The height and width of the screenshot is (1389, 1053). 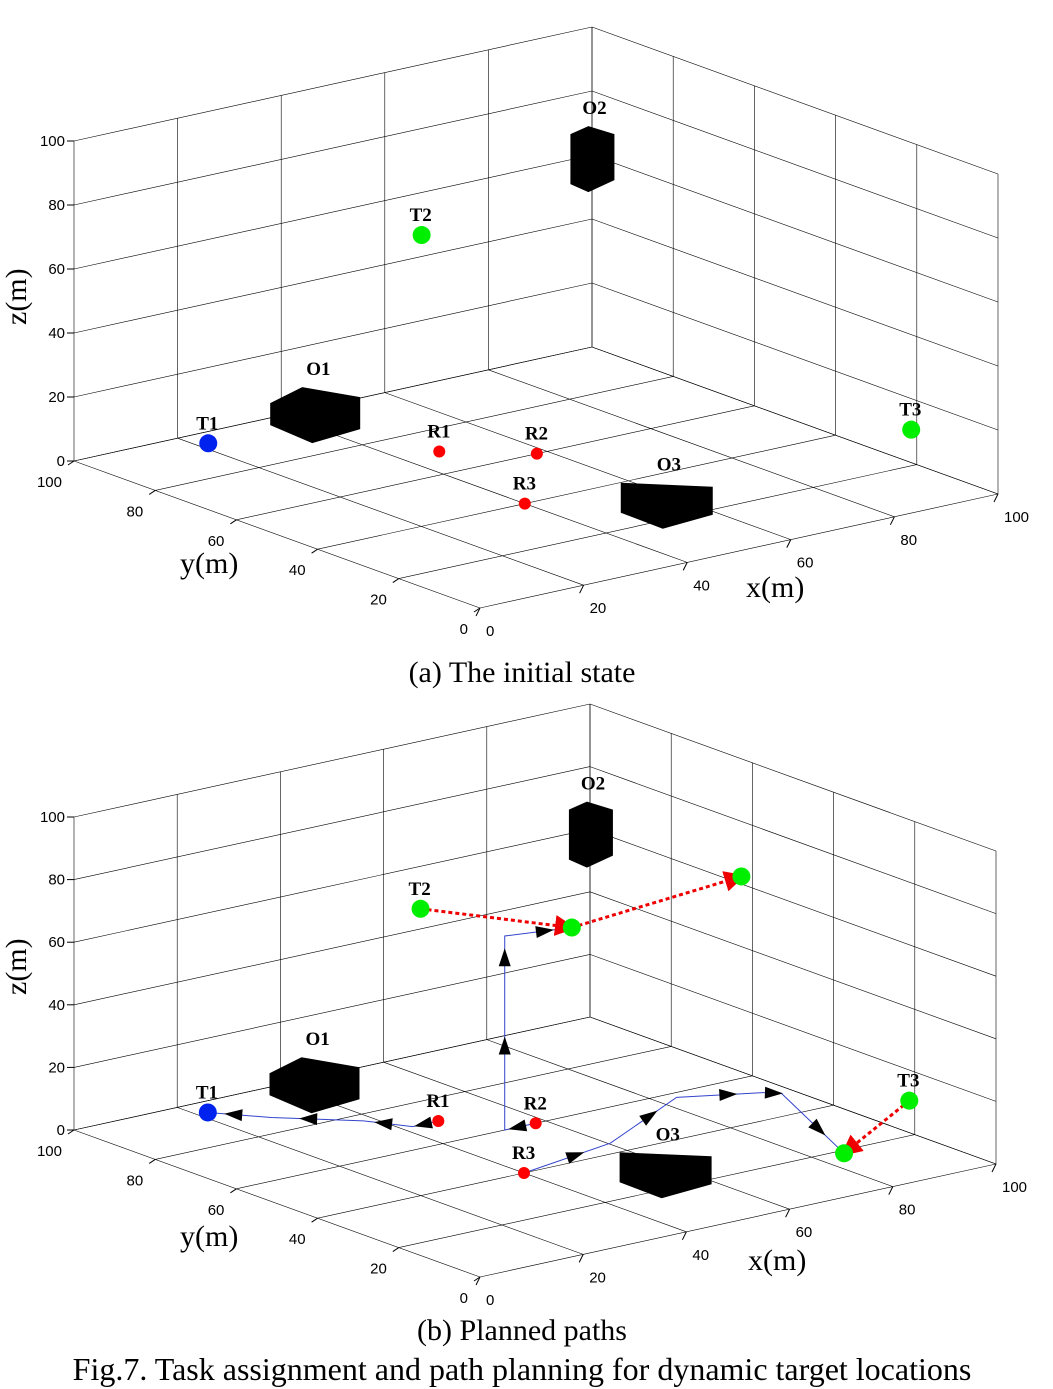 I want to click on obstacle-o2, so click(x=592, y=159).